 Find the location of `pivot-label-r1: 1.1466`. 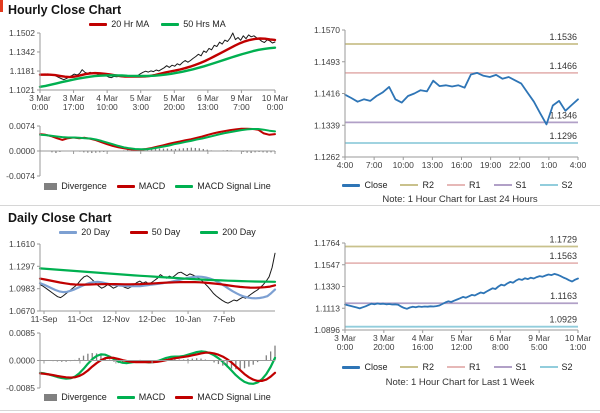

pivot-label-r1: 1.1466 is located at coordinates (563, 66).